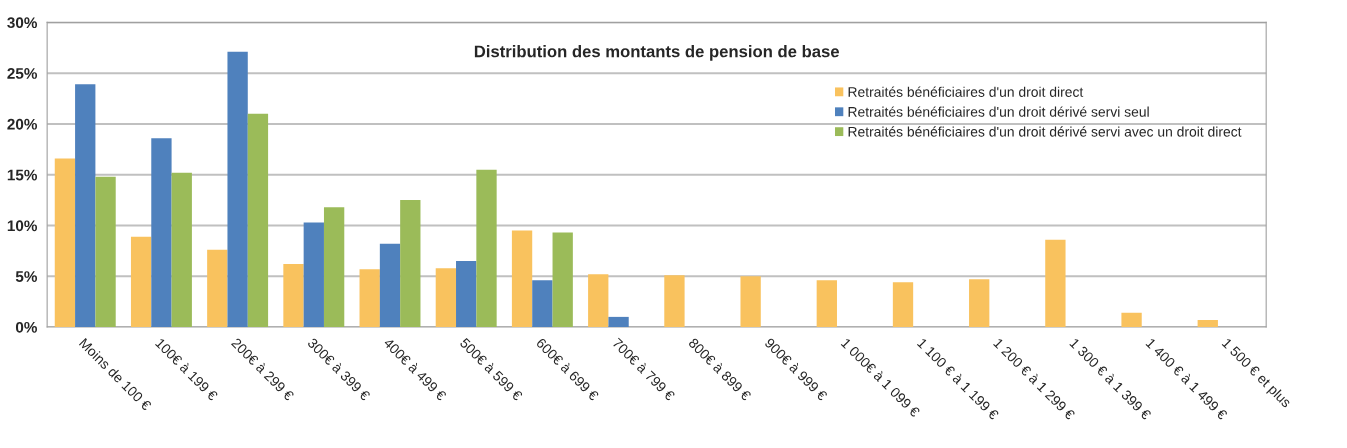  Describe the element at coordinates (22, 175) in the screenshot. I see `y-tick-label: 15%` at that location.